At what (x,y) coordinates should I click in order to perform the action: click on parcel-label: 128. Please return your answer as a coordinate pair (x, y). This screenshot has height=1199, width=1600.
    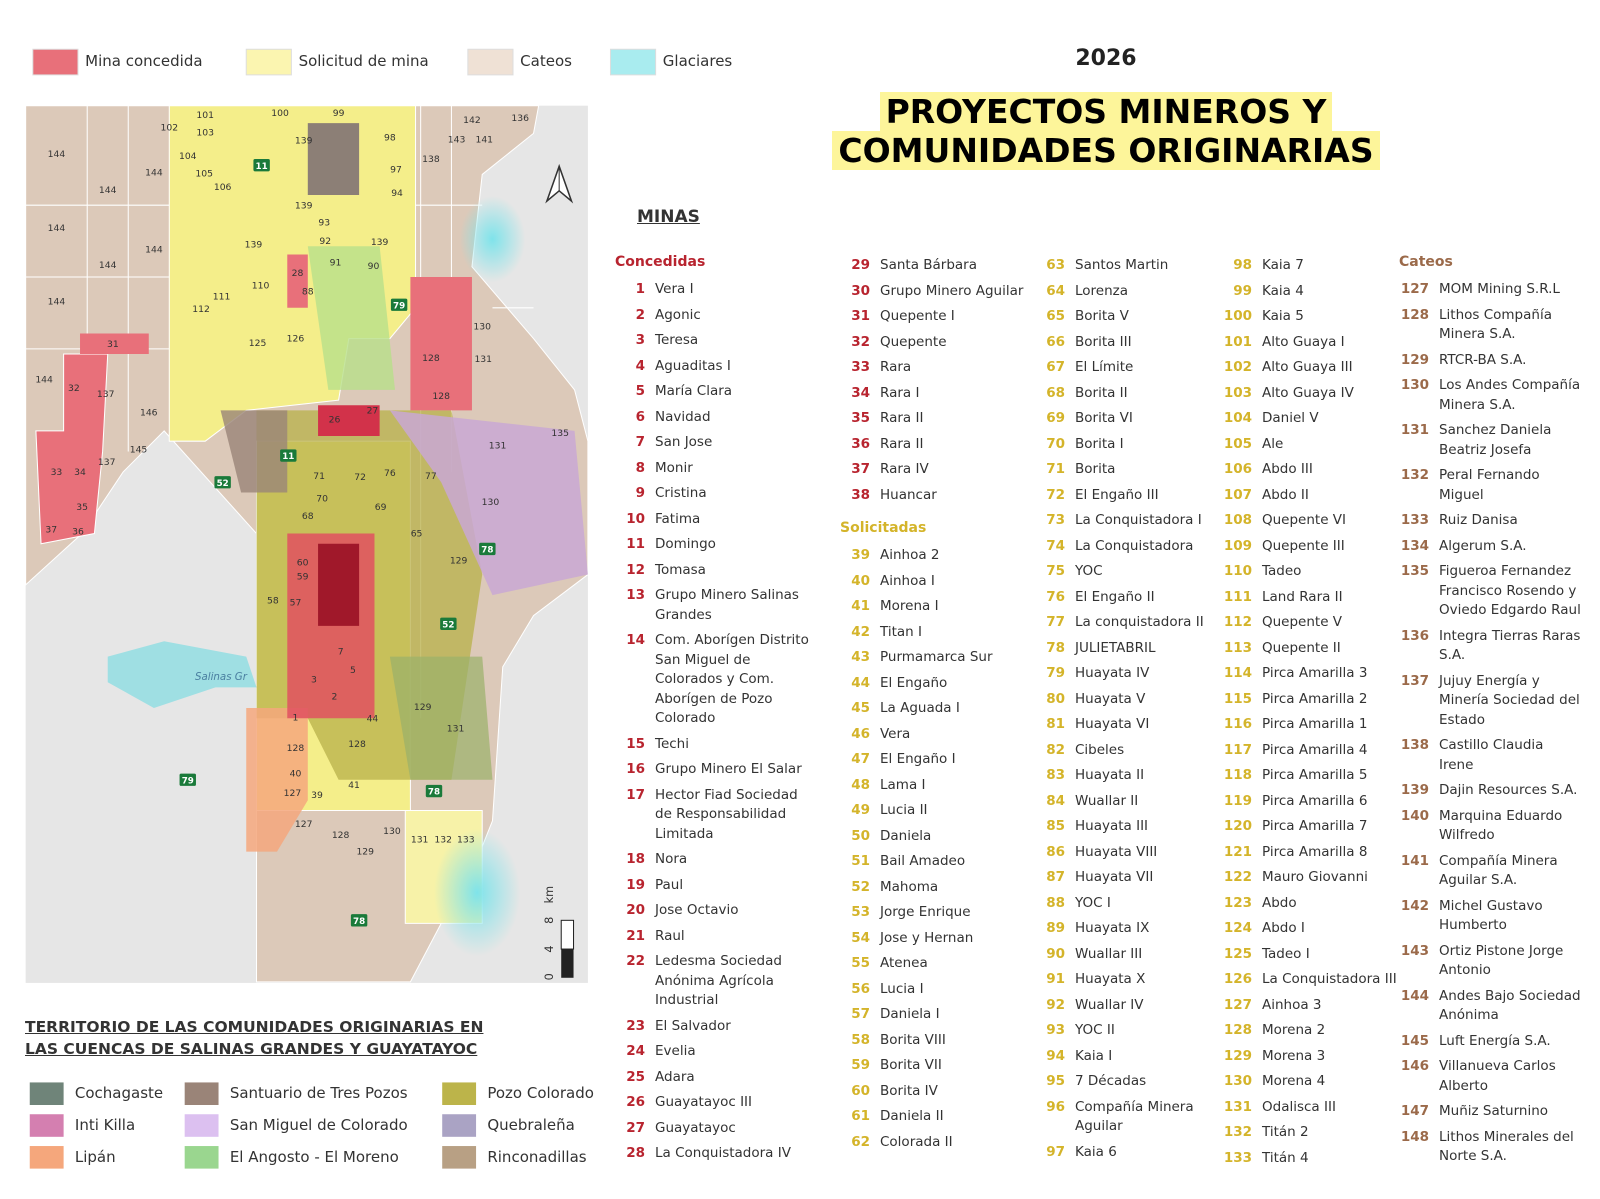
    Looking at the image, I should click on (357, 744).